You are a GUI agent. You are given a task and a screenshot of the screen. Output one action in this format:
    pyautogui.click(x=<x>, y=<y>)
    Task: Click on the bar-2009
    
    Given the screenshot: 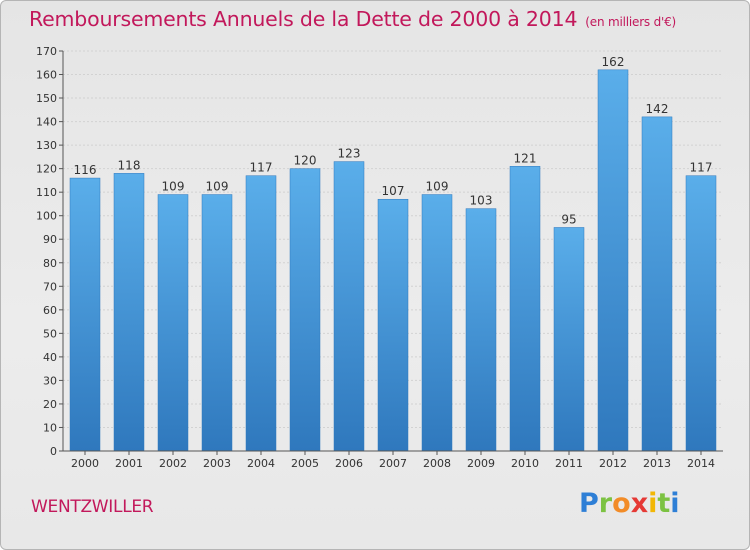 What is the action you would take?
    pyautogui.click(x=481, y=330)
    